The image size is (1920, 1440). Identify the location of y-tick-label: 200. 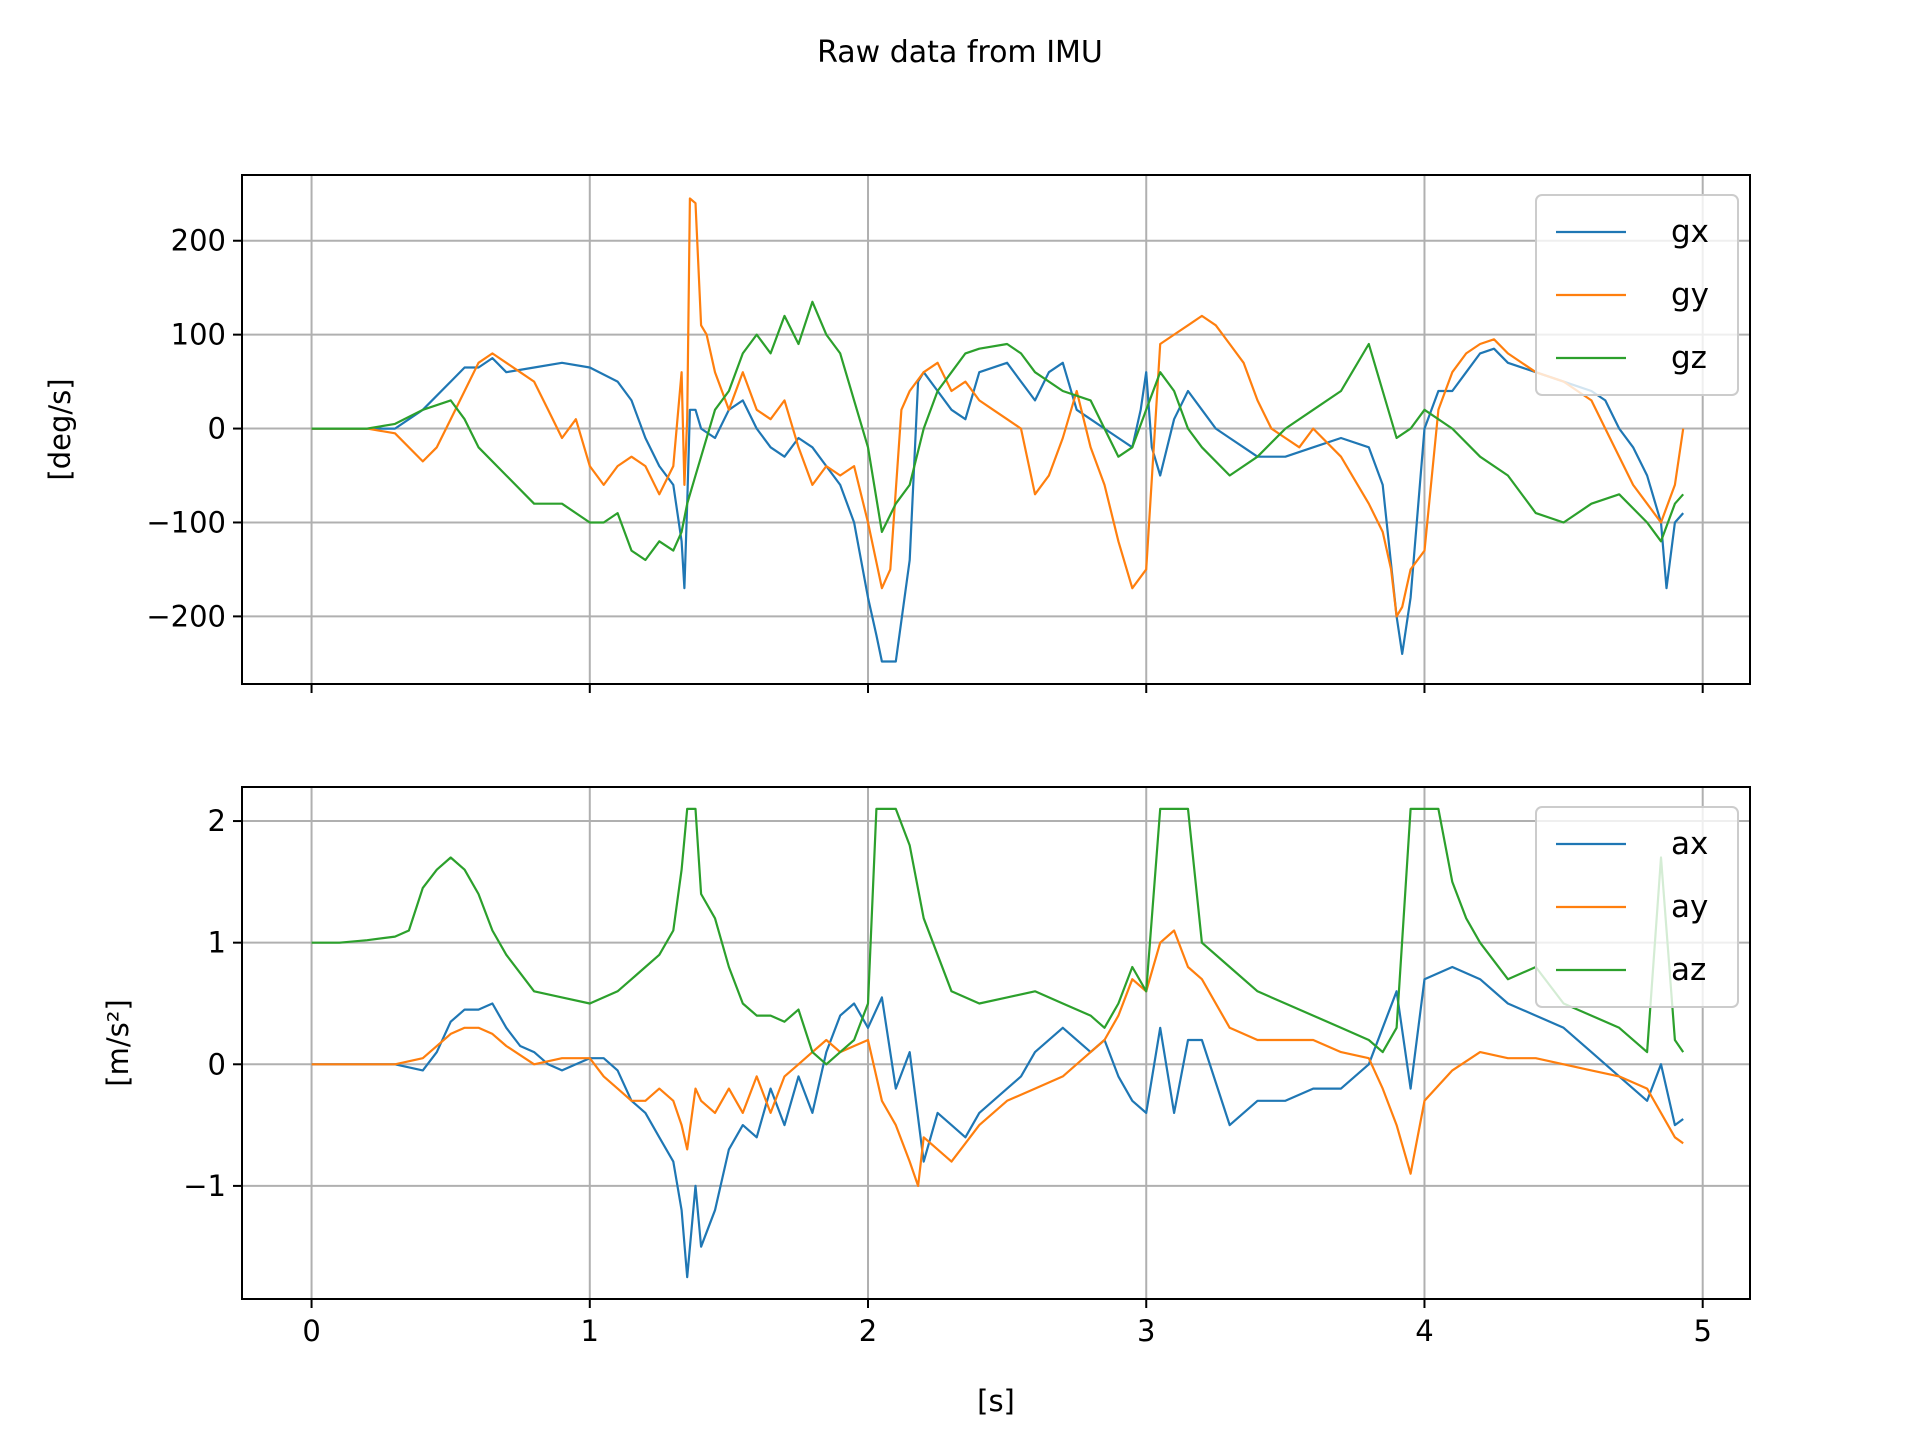
(198, 241).